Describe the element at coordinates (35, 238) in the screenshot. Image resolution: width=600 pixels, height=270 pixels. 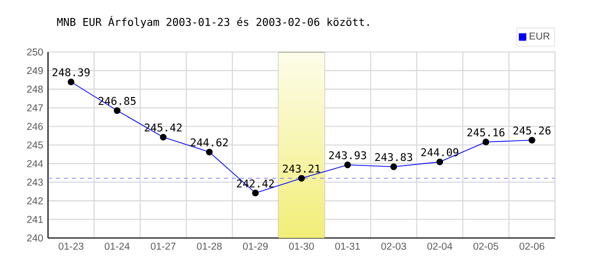
I see `y-tick-label: 240` at that location.